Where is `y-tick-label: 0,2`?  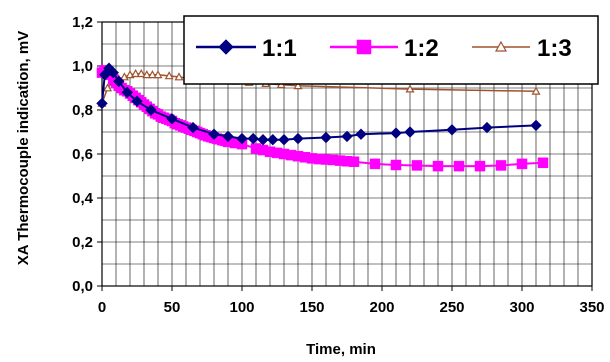
y-tick-label: 0,2 is located at coordinates (82, 242).